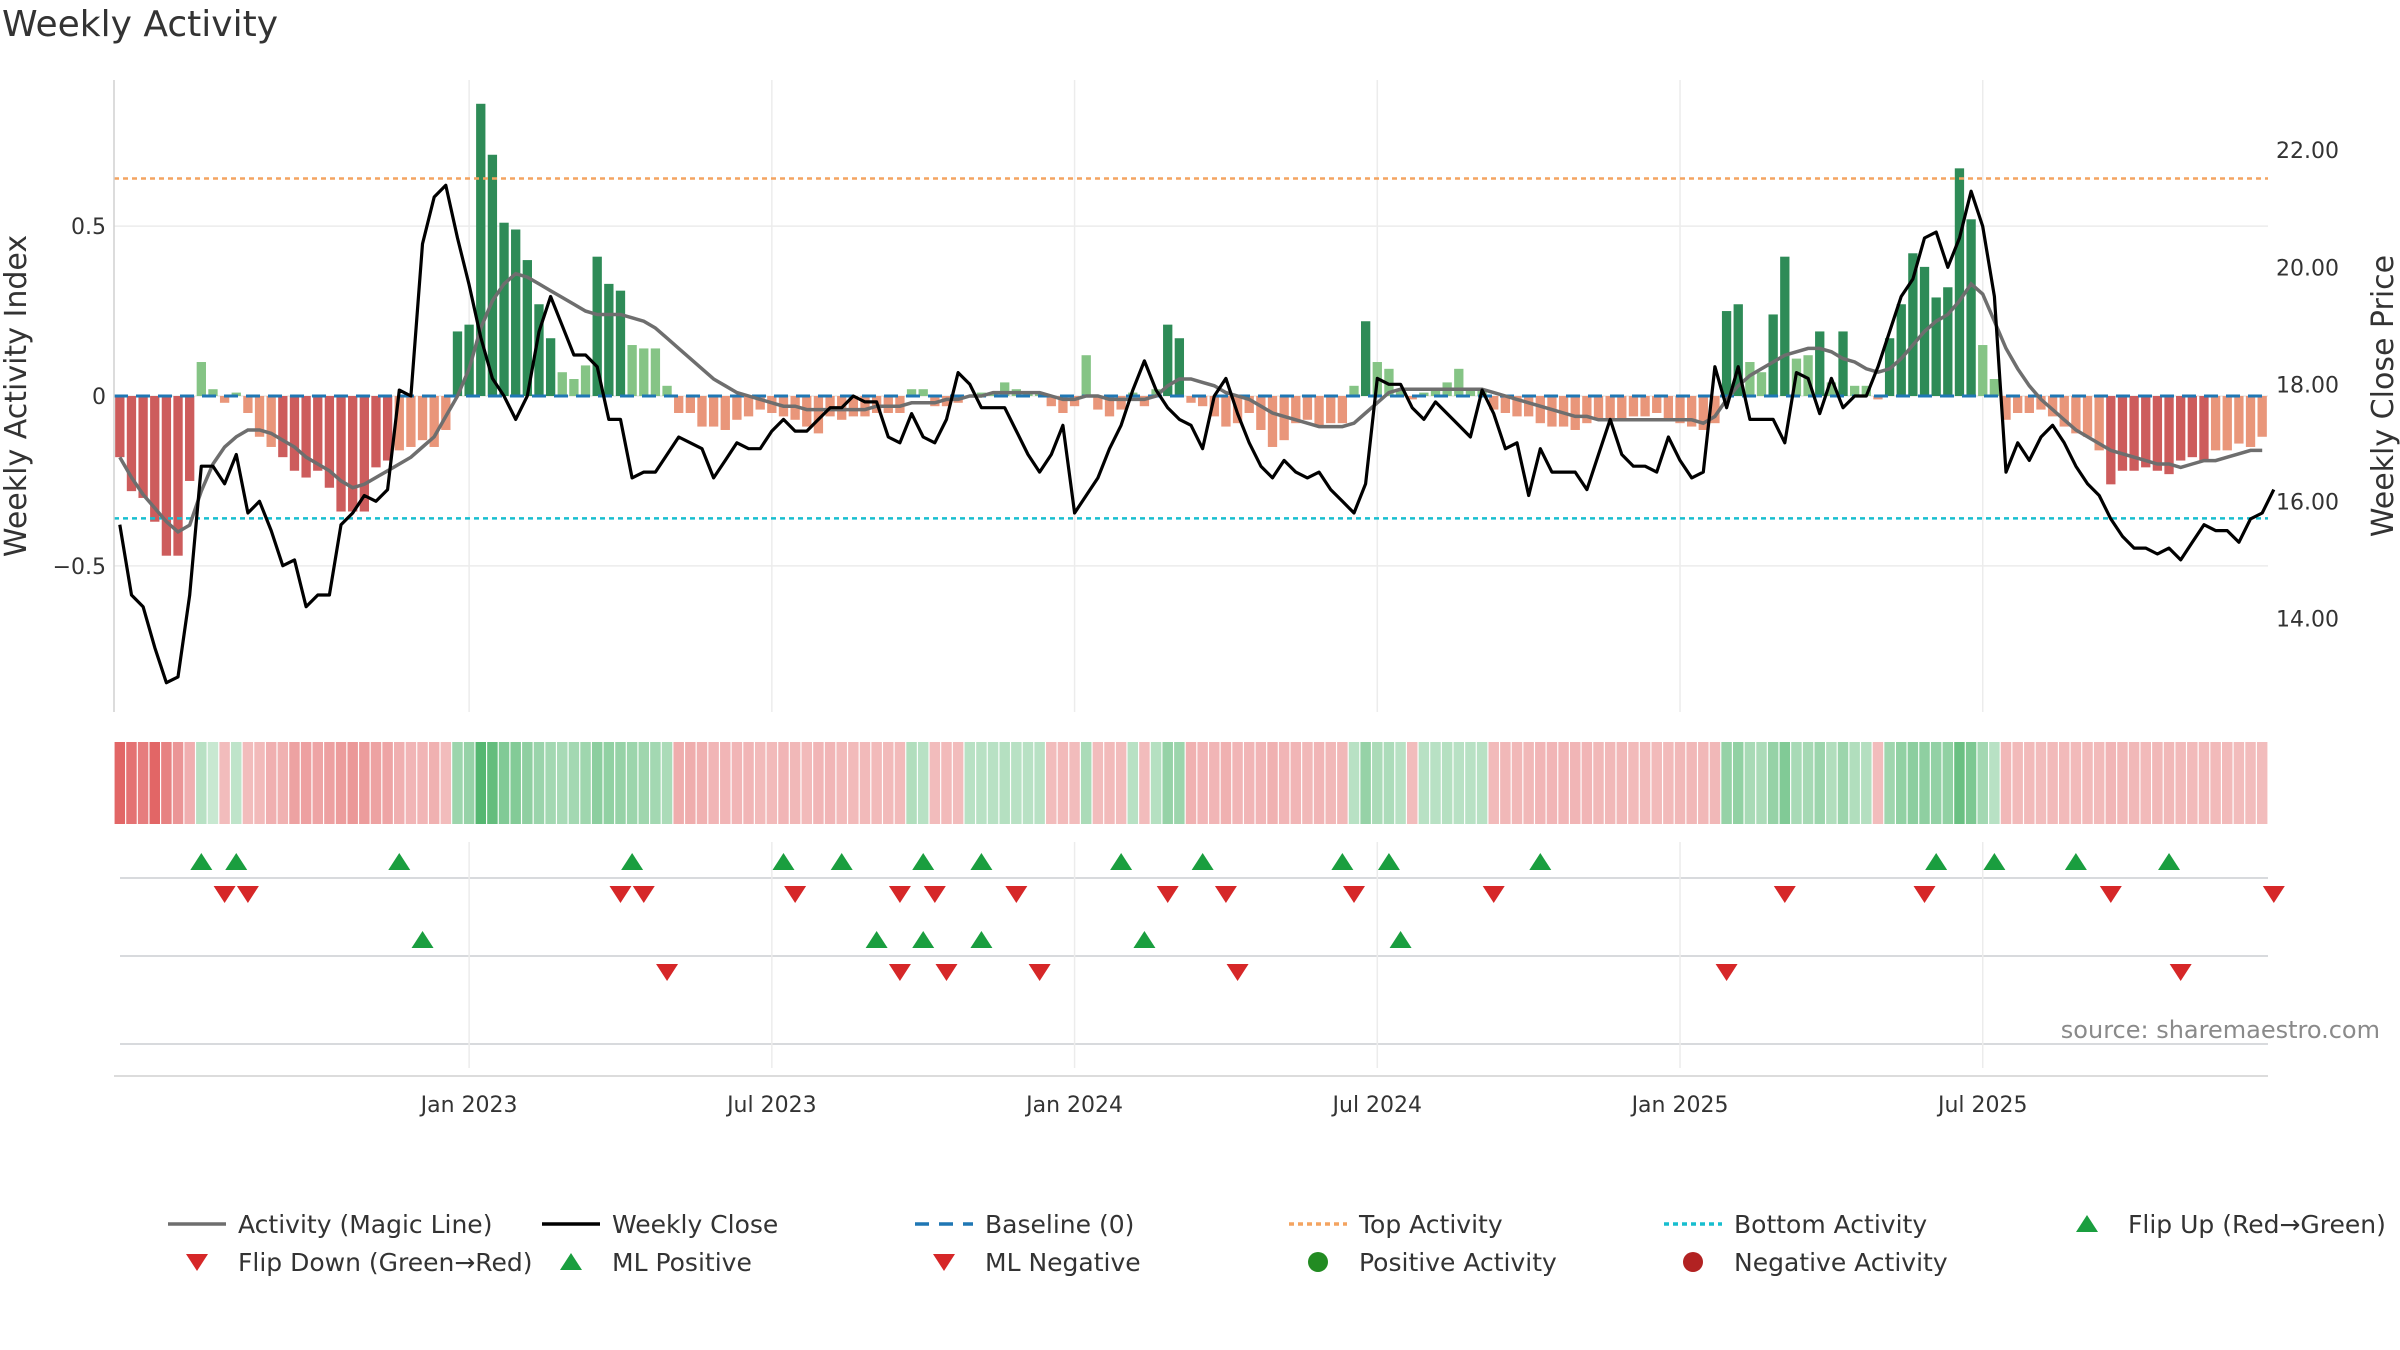 This screenshot has height=1350, width=2400. What do you see at coordinates (2383, 396) in the screenshot?
I see `right-axis-label: Weekly Close Price` at bounding box center [2383, 396].